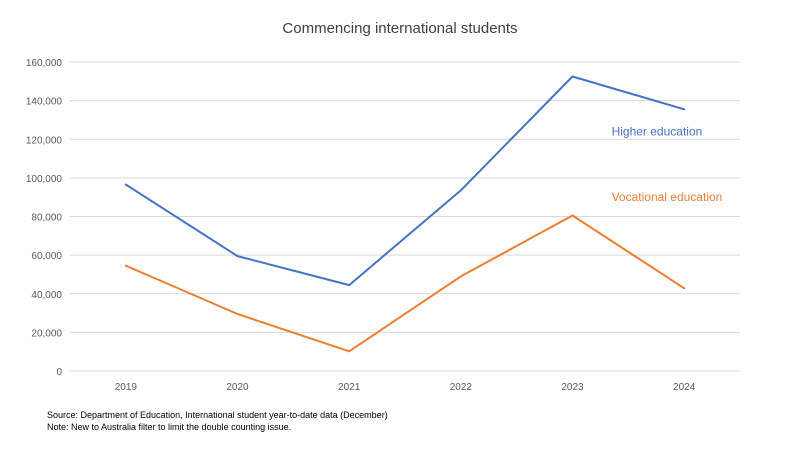 This screenshot has height=450, width=800. I want to click on y-tick-label: 20,000, so click(46, 333).